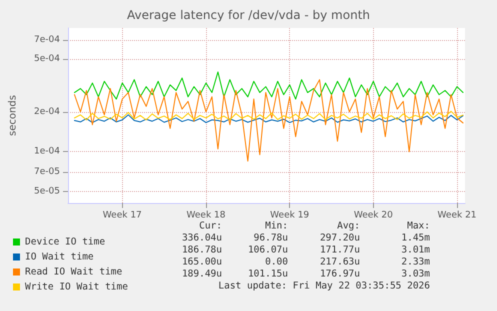 Image resolution: width=497 pixels, height=311 pixels. Describe the element at coordinates (340, 274) in the screenshot. I see `text: 176.97u` at that location.